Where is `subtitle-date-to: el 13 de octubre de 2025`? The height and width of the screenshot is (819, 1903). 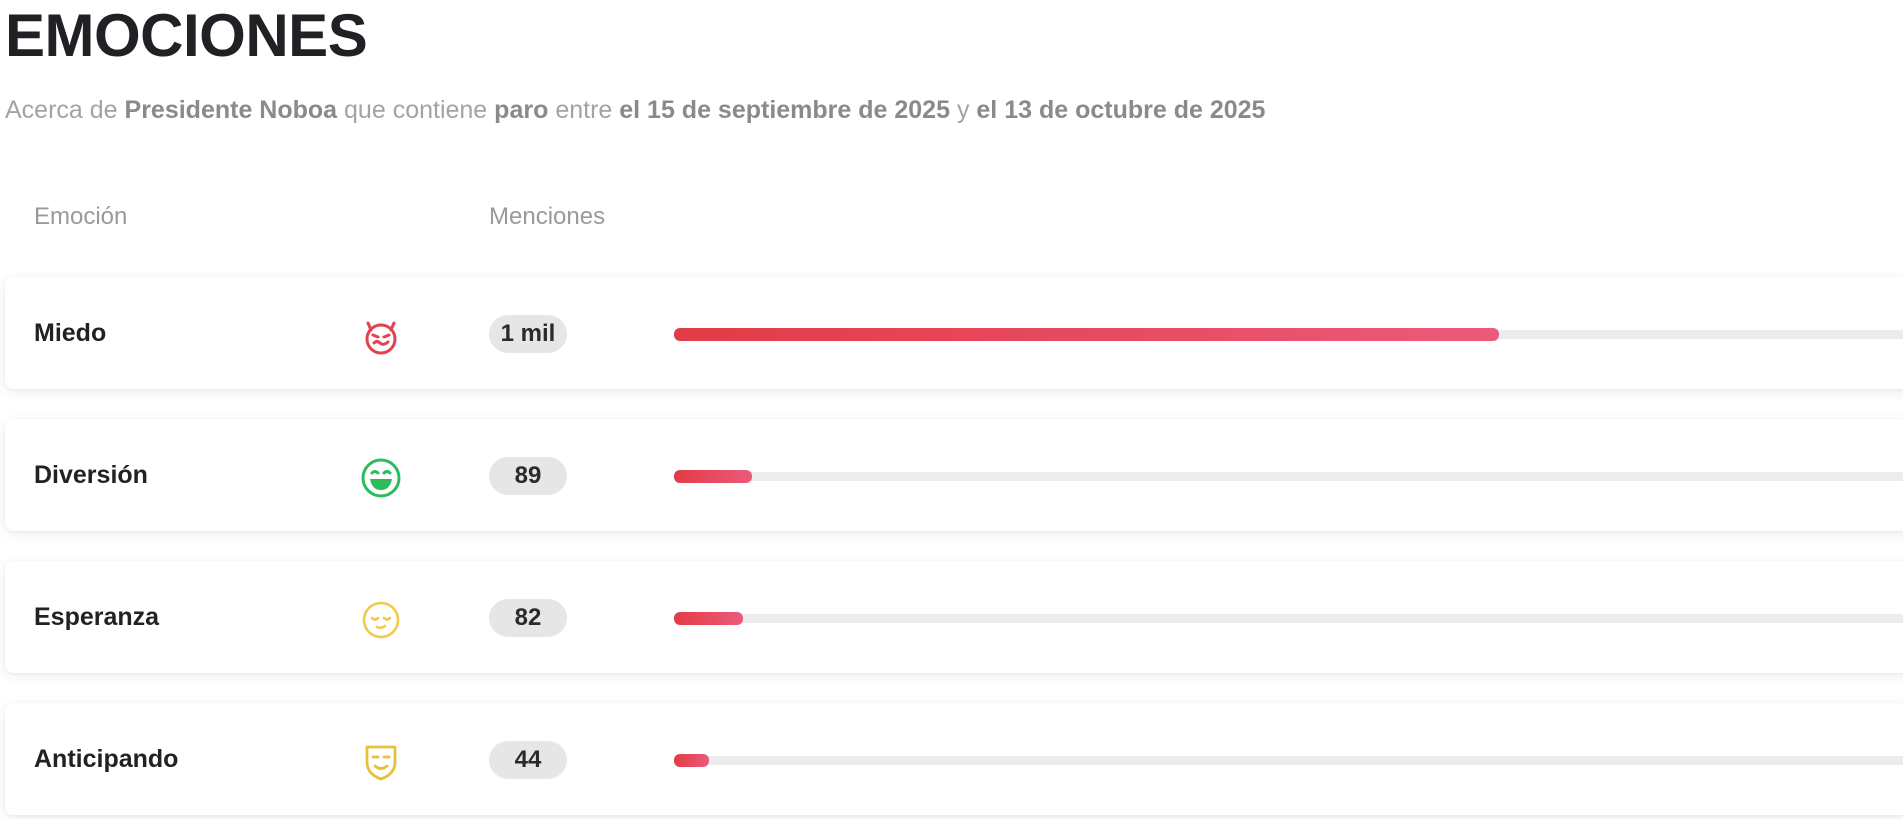
subtitle-date-to: el 13 de octubre de 2025 is located at coordinates (1121, 110).